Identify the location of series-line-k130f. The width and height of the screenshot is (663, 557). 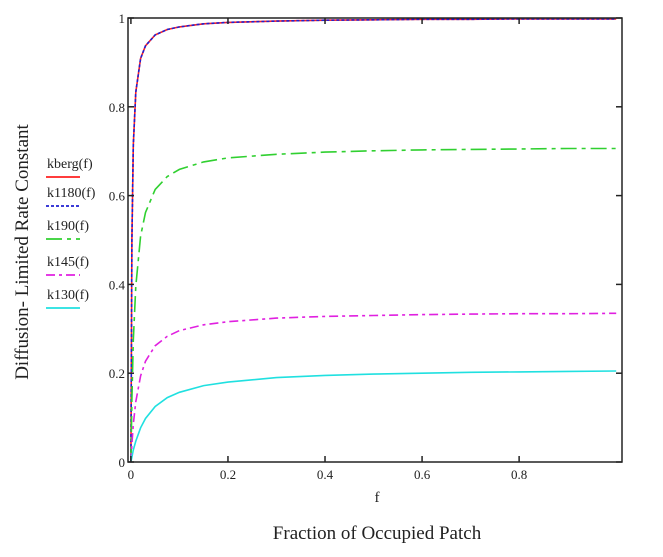
(373, 416).